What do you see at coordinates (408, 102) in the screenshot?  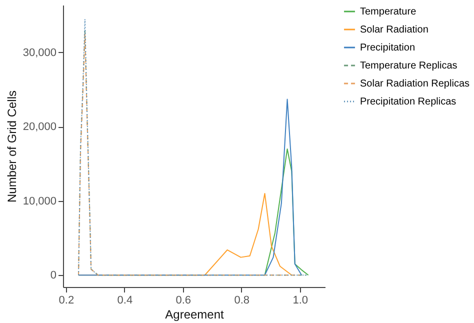 I see `legend-label: Precipitation Replicas` at bounding box center [408, 102].